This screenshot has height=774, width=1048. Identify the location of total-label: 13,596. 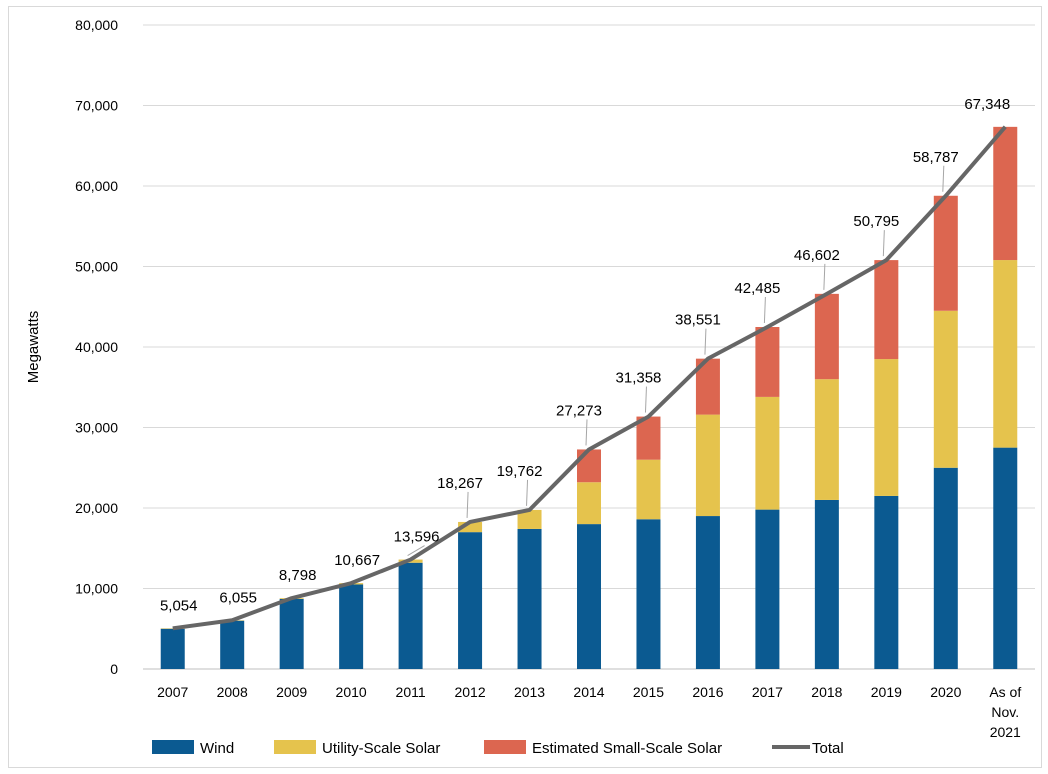
(417, 537).